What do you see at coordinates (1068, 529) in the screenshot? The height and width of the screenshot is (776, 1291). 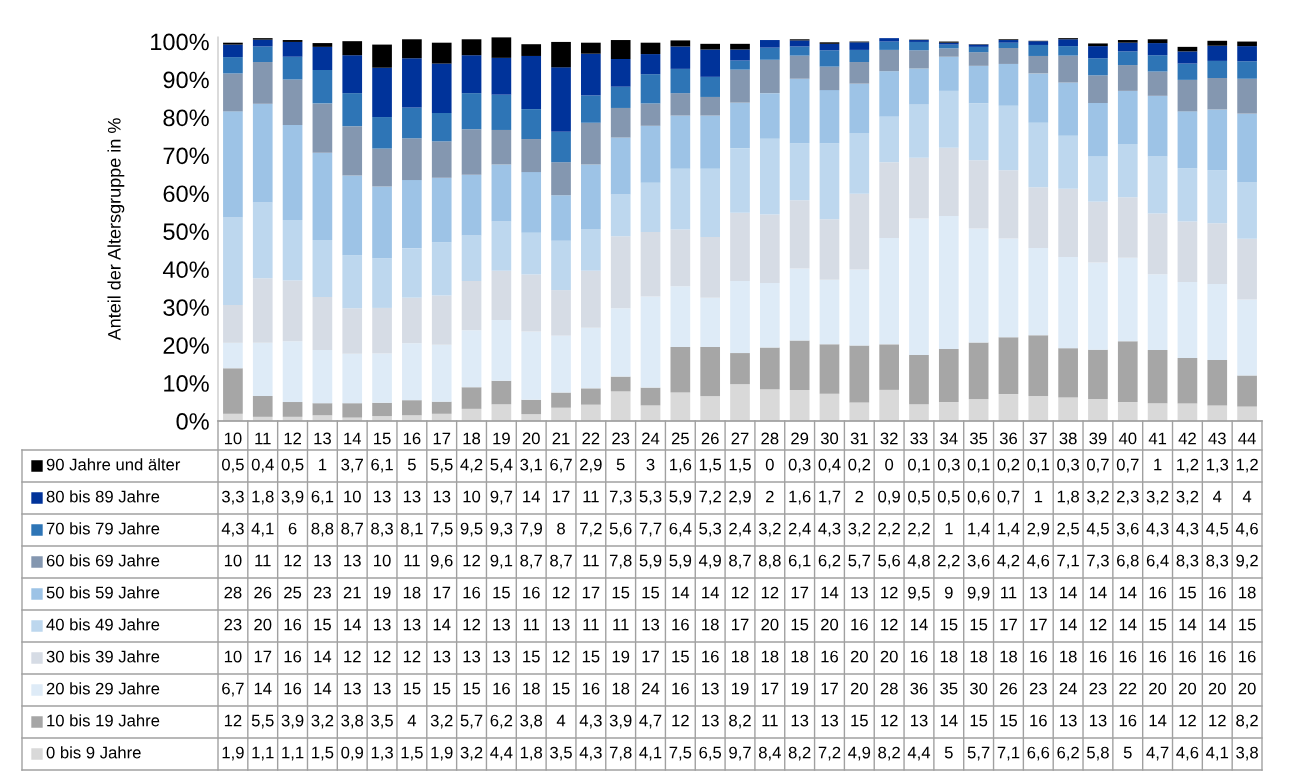 I see `data-label: 2,5` at bounding box center [1068, 529].